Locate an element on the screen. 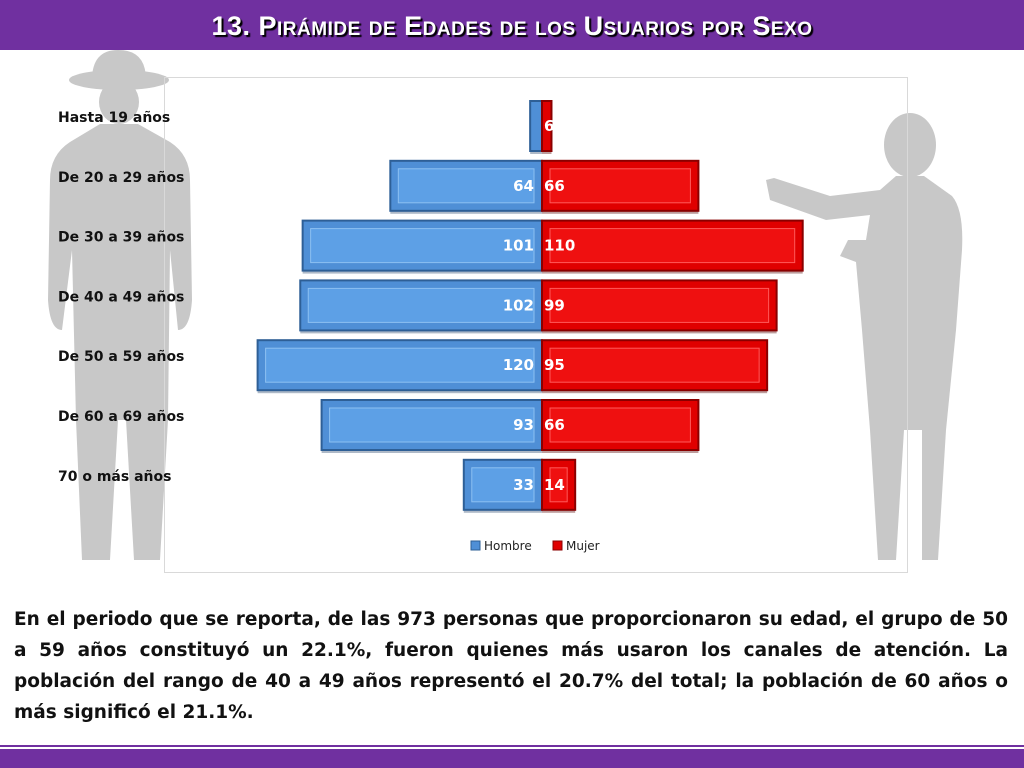 The image size is (1024, 768). legend-label-hombre: Hombre is located at coordinates (508, 546).